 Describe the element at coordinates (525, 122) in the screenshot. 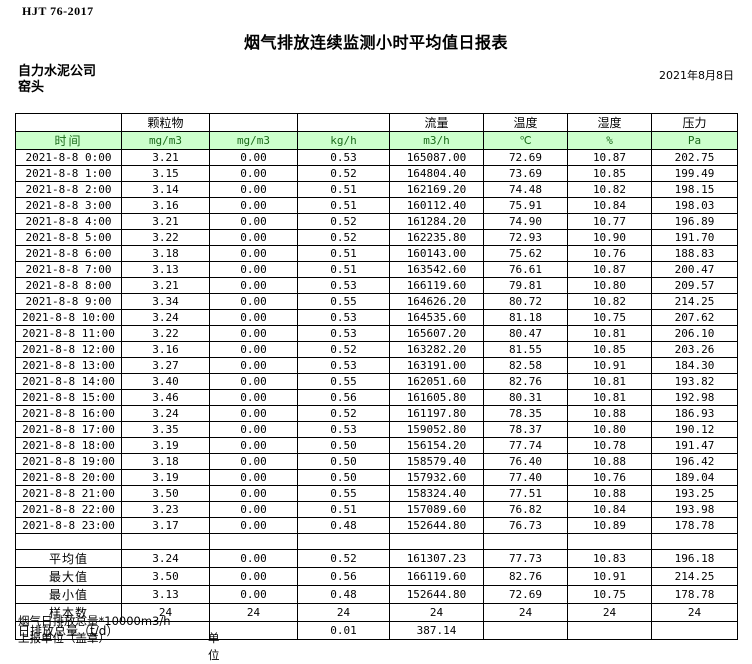

I see `group-header-temperature: 温度` at that location.